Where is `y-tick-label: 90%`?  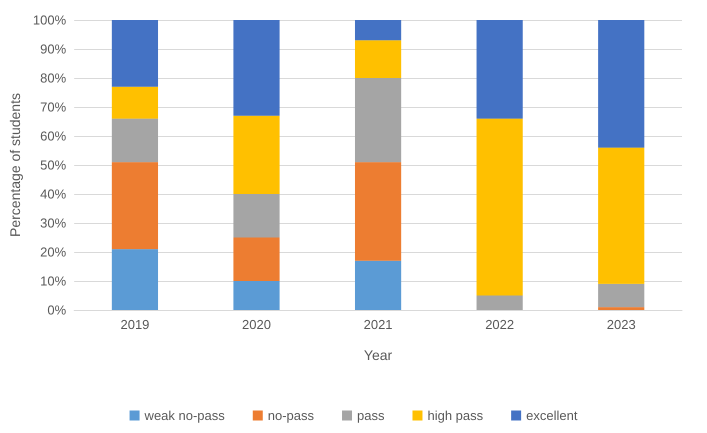
y-tick-label: 90% is located at coordinates (53, 49).